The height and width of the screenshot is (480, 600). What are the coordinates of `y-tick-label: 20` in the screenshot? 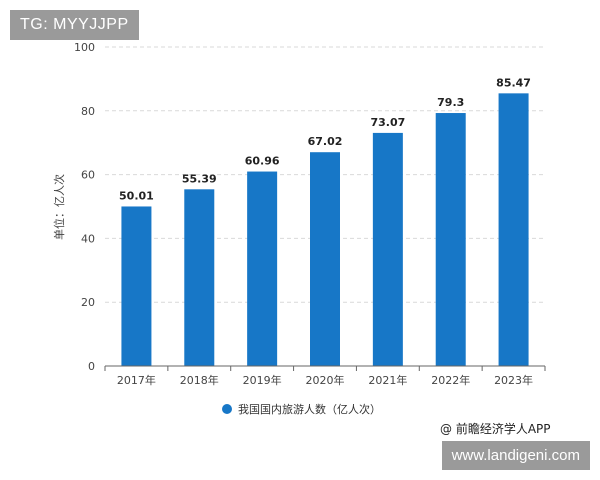 It's located at (88, 302).